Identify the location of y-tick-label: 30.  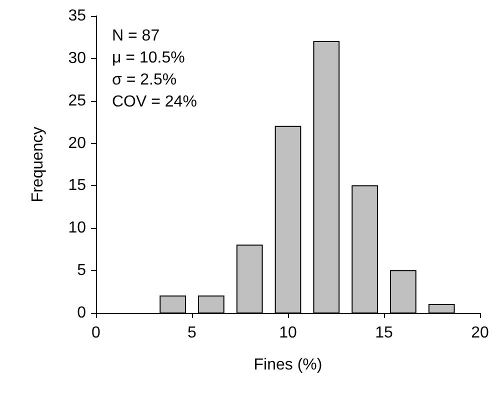
(77, 58).